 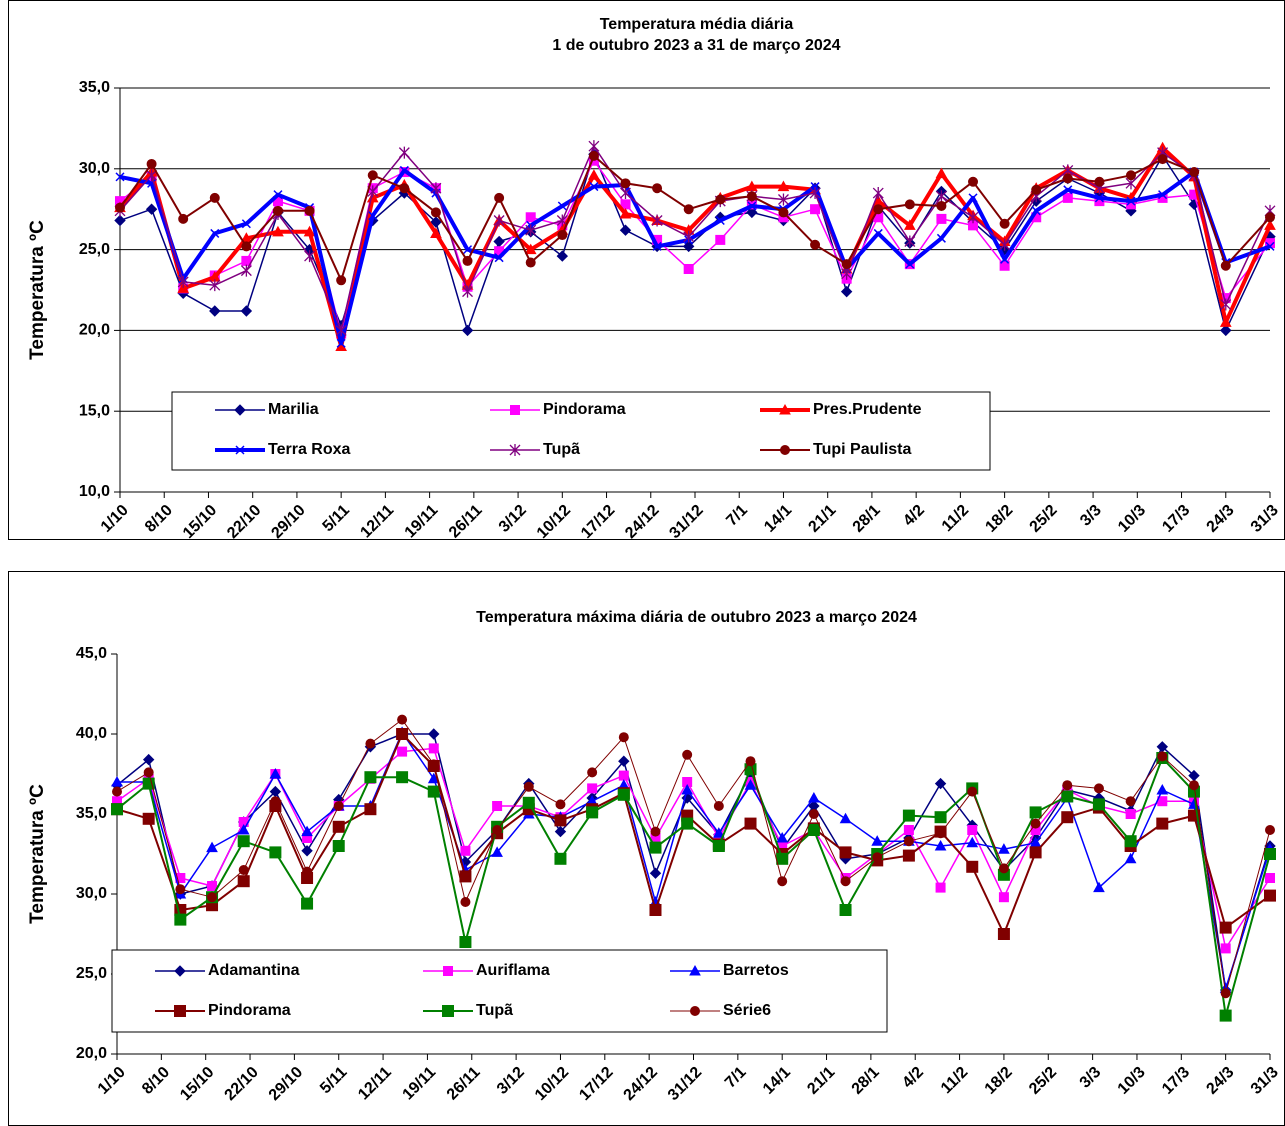 What do you see at coordinates (561, 449) in the screenshot?
I see `legend-label: Tupã` at bounding box center [561, 449].